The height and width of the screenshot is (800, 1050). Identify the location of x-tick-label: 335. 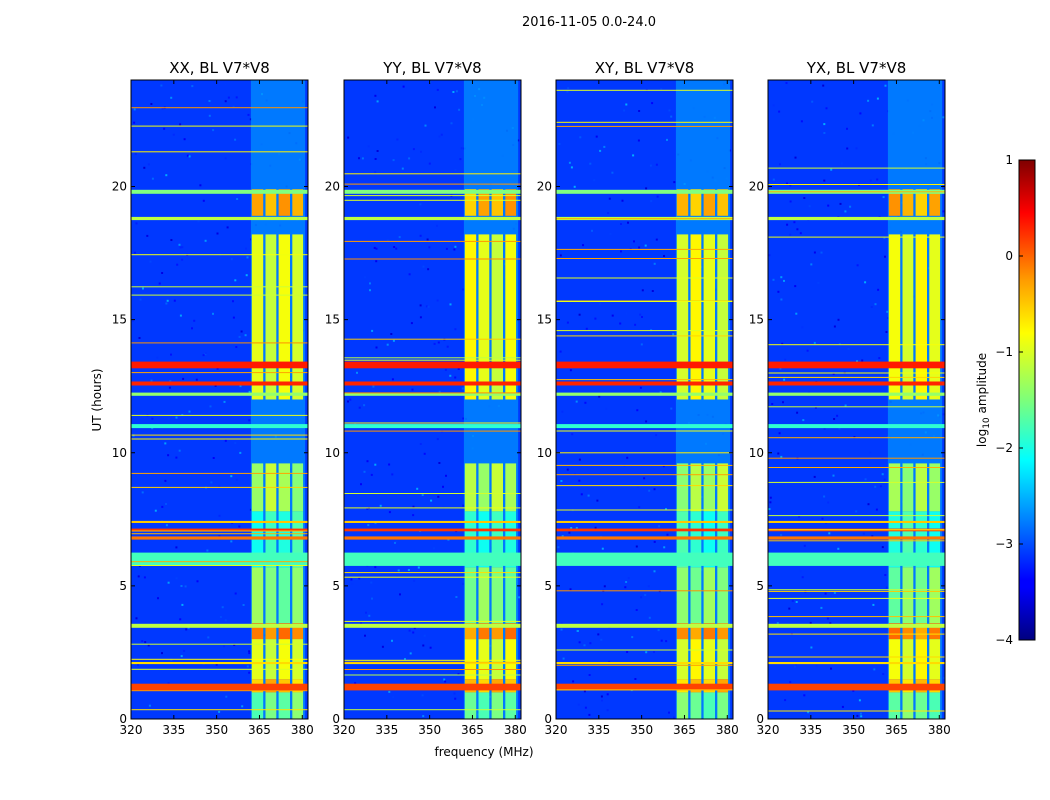
(598, 730).